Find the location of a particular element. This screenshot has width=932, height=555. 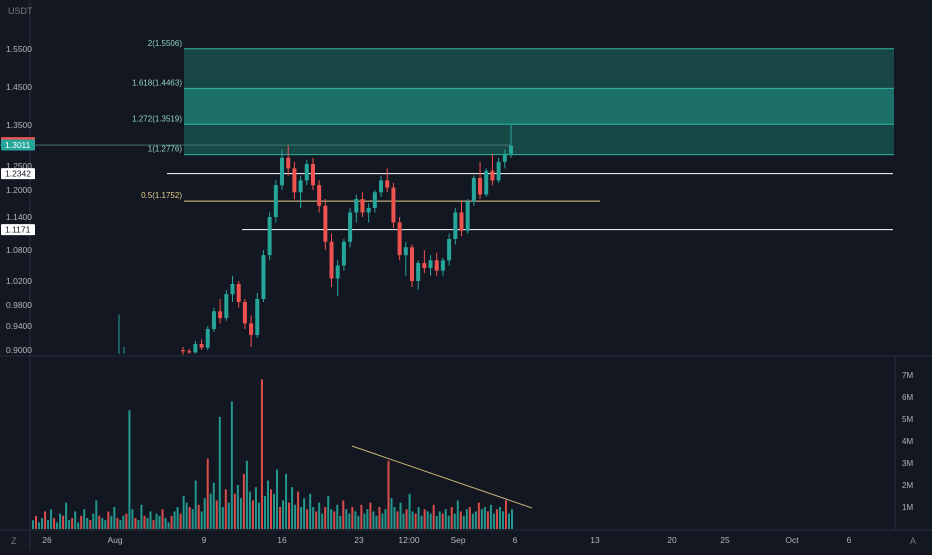

y-tick-label: 0.9400 is located at coordinates (19, 326).